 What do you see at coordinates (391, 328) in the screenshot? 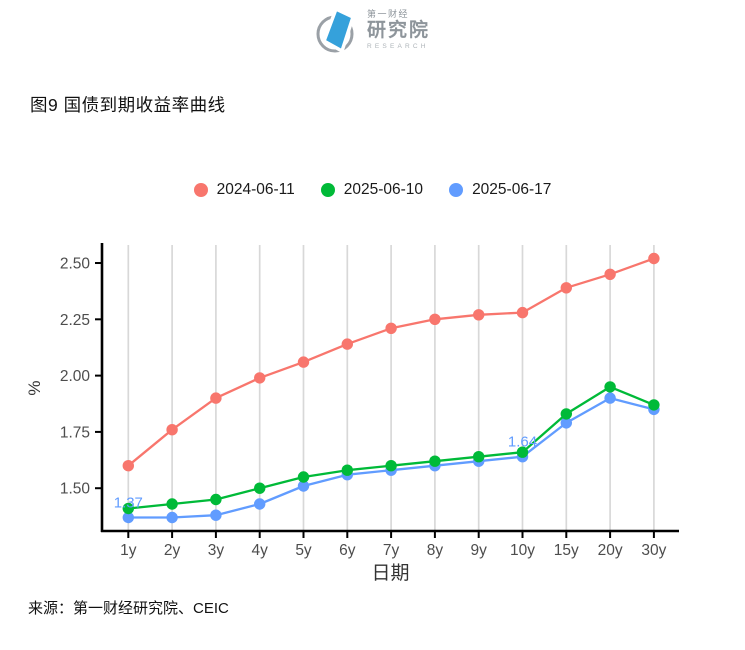
I see `data-point-2024-06-11-7y` at bounding box center [391, 328].